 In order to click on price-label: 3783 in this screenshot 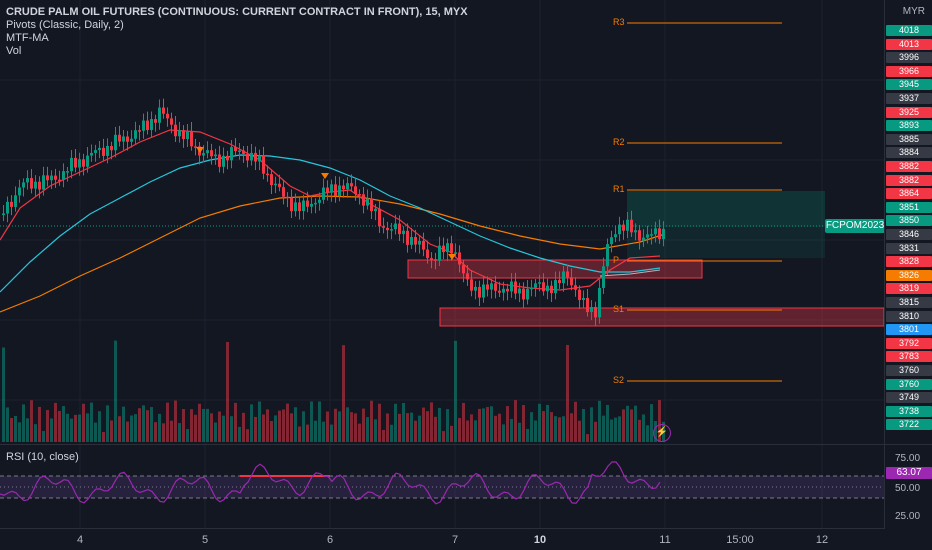, I will do `click(909, 357)`.